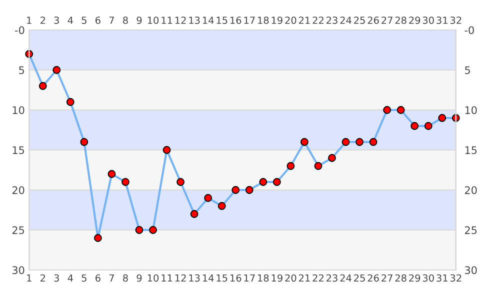  I want to click on x2-tick-label: 24, so click(346, 20).